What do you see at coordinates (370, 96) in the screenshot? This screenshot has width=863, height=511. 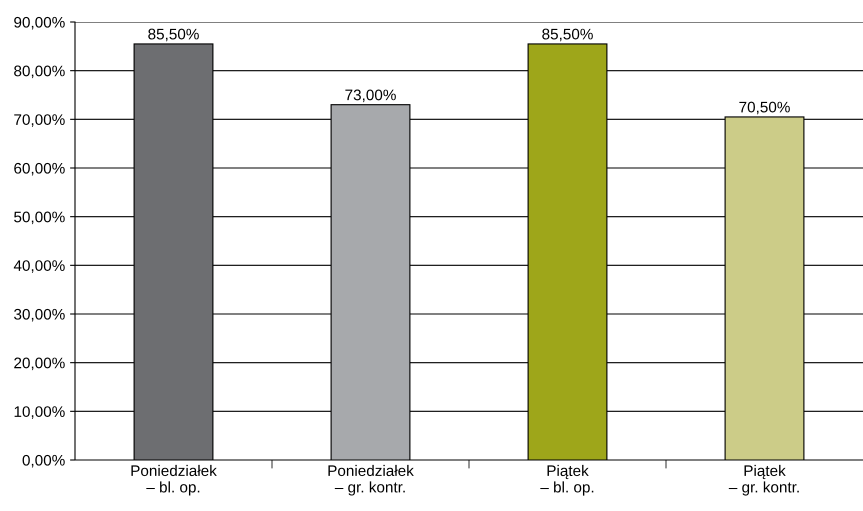 I see `data-label: 73,00%` at bounding box center [370, 96].